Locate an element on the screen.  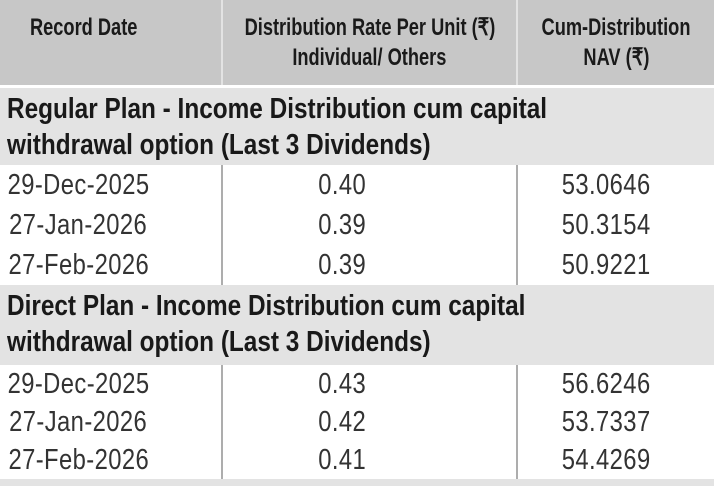
nav-cell: 56.6246 is located at coordinates (606, 383).